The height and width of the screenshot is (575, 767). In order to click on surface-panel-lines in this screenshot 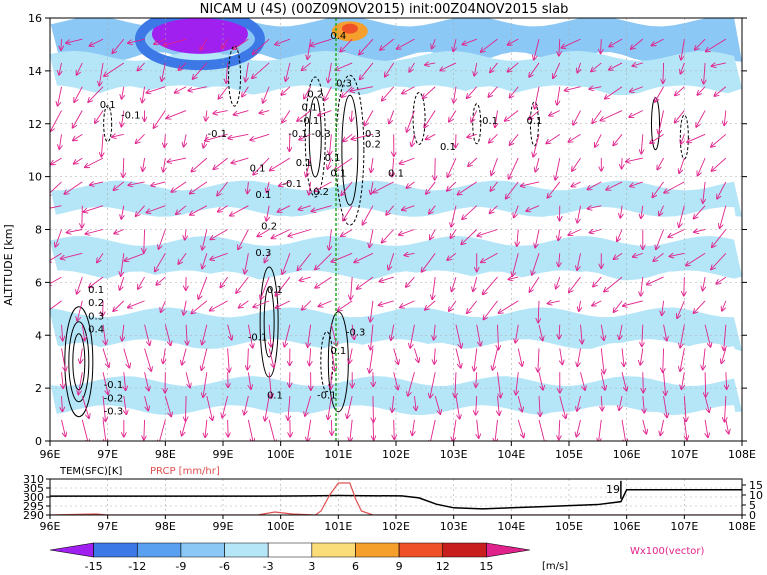, I will do `click(396, 497)`.